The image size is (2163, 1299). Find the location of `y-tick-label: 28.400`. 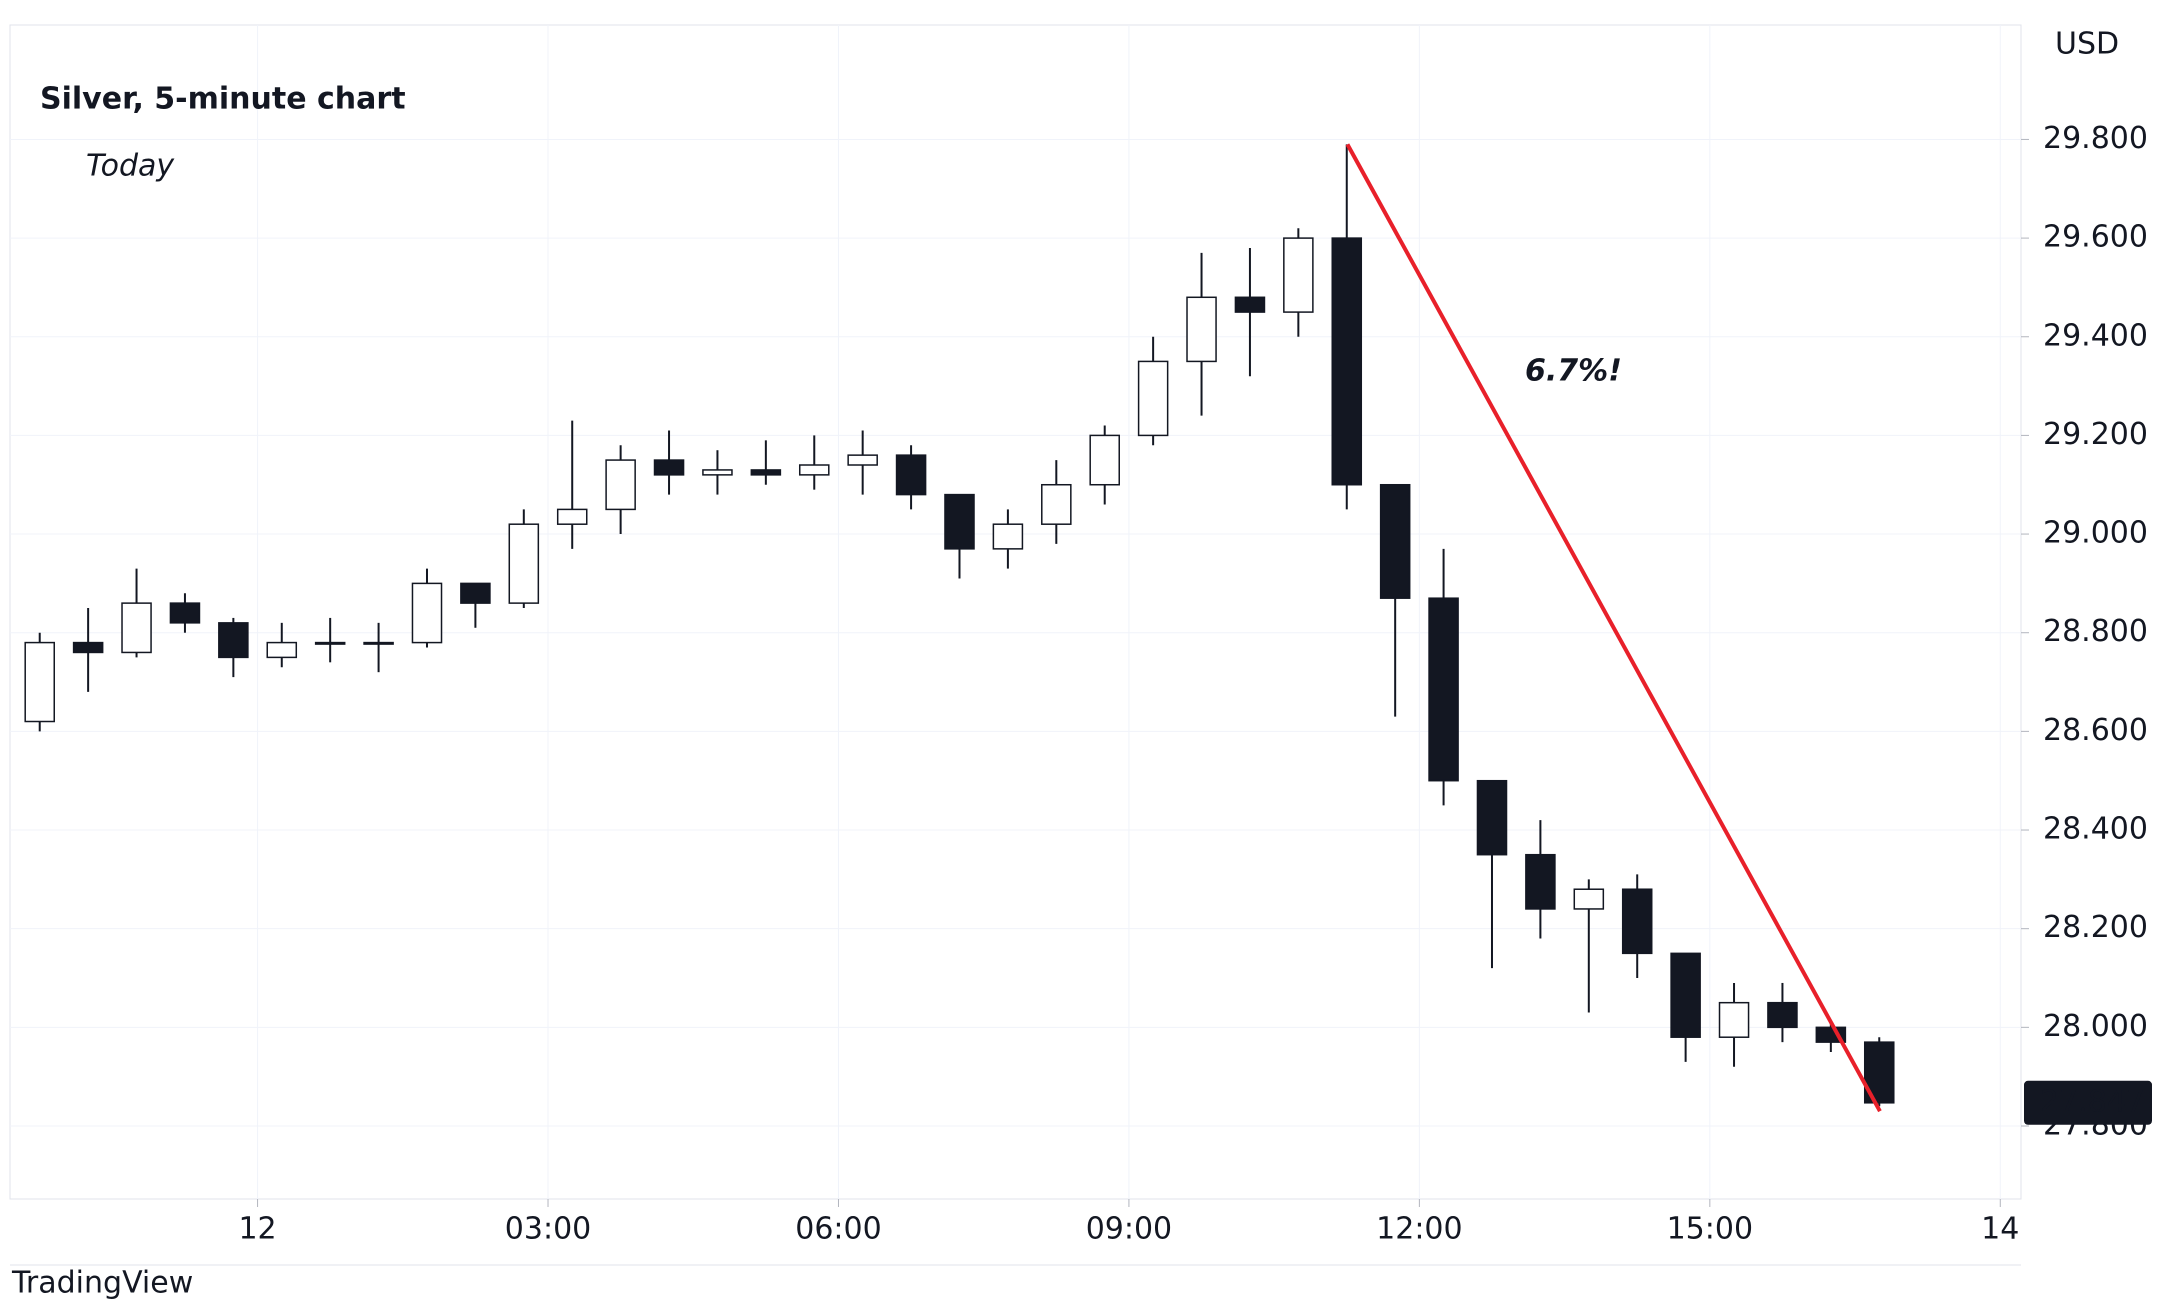

y-tick-label: 28.400 is located at coordinates (2095, 829).